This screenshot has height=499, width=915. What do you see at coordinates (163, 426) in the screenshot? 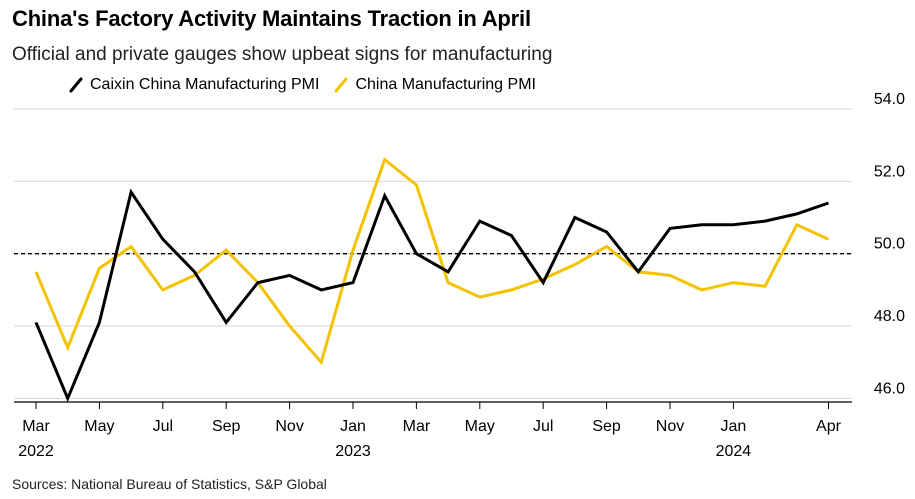
I see `x-tick-label-2022-07: Jul` at bounding box center [163, 426].